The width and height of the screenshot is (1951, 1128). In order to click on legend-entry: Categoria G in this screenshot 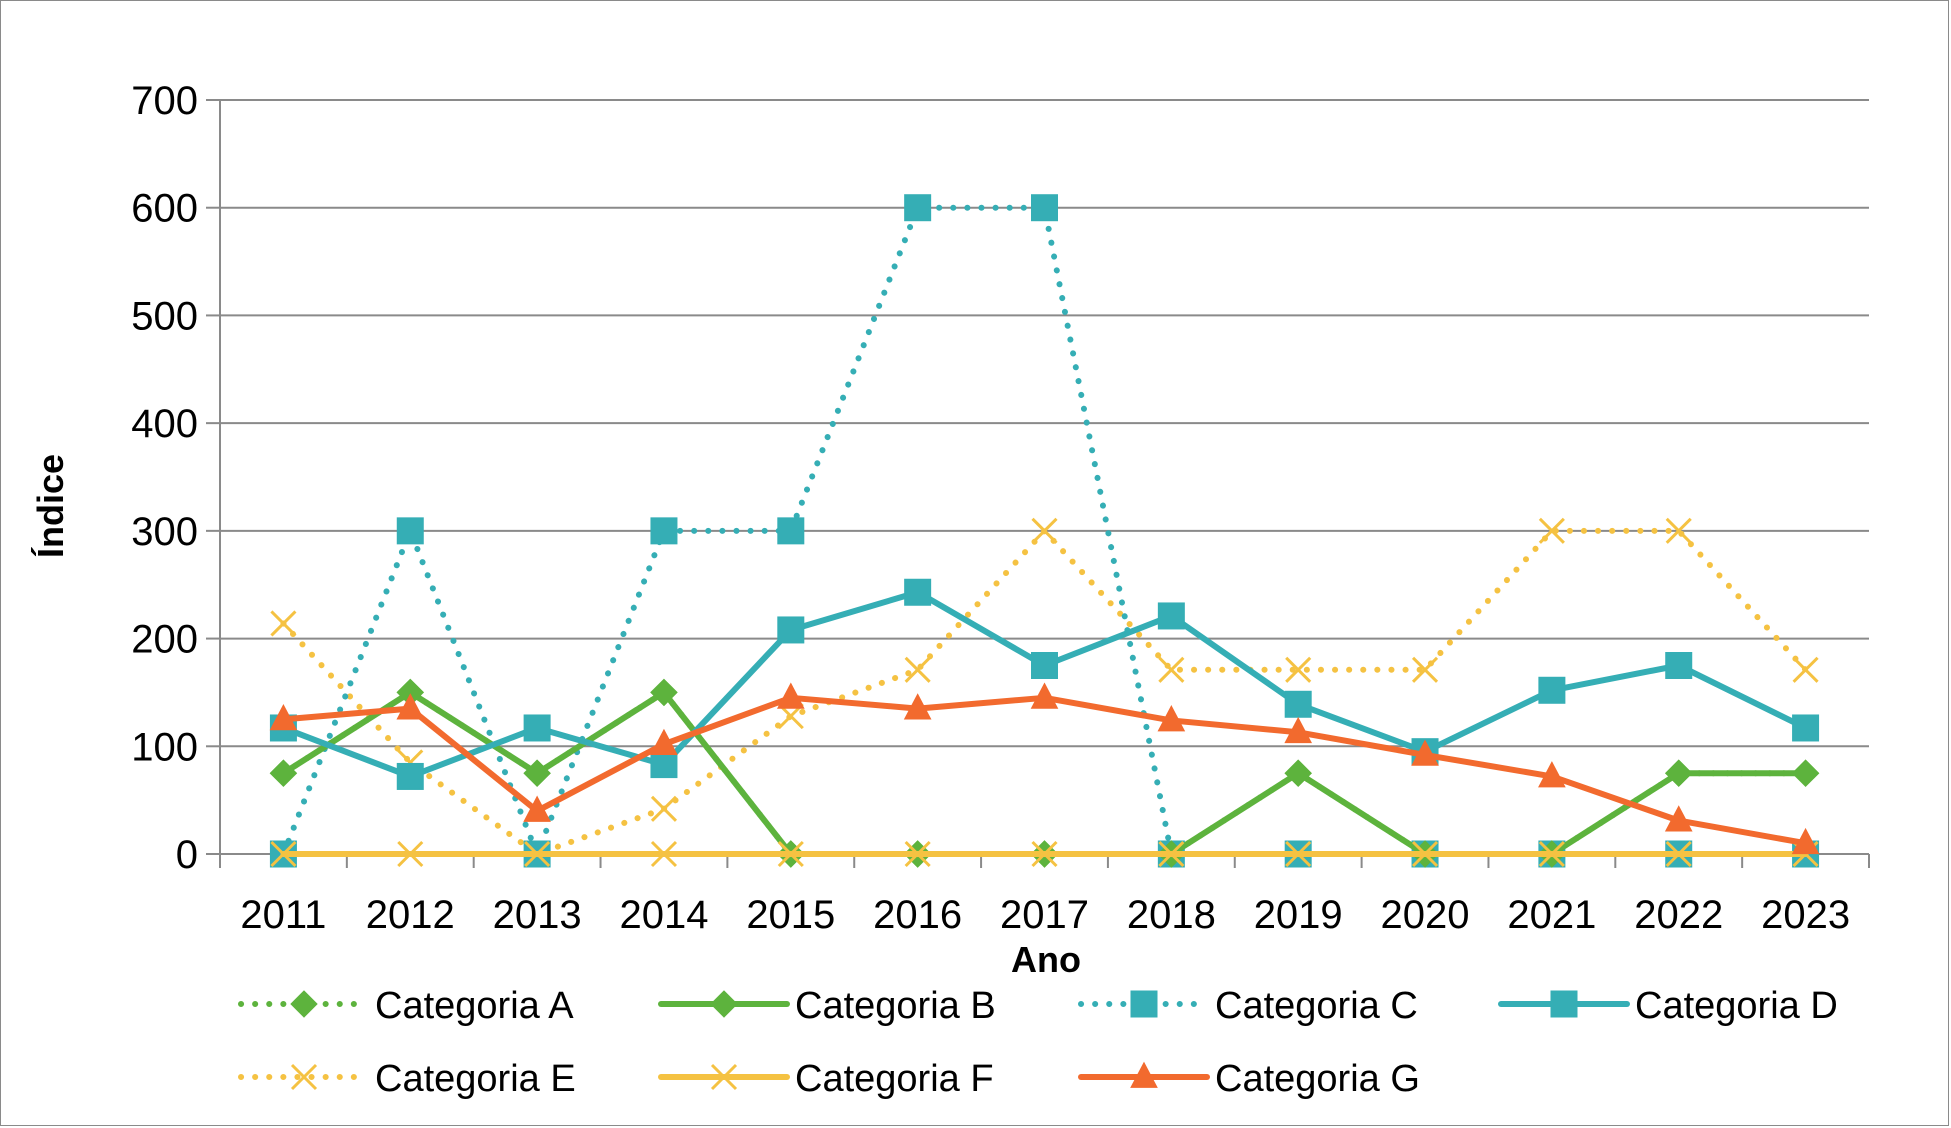, I will do `click(1249, 1079)`.